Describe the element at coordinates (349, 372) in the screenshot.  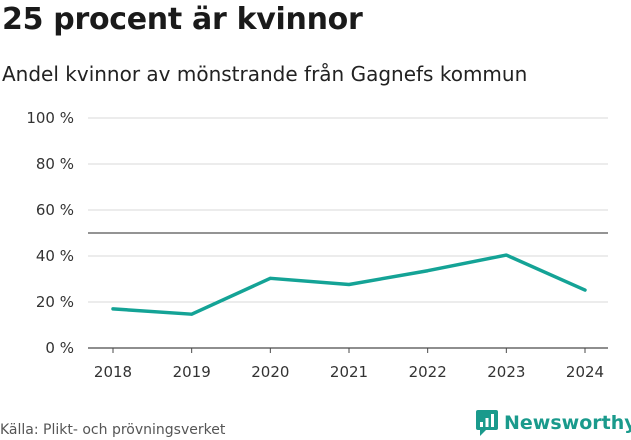
I see `x-tick-label: 2021` at that location.